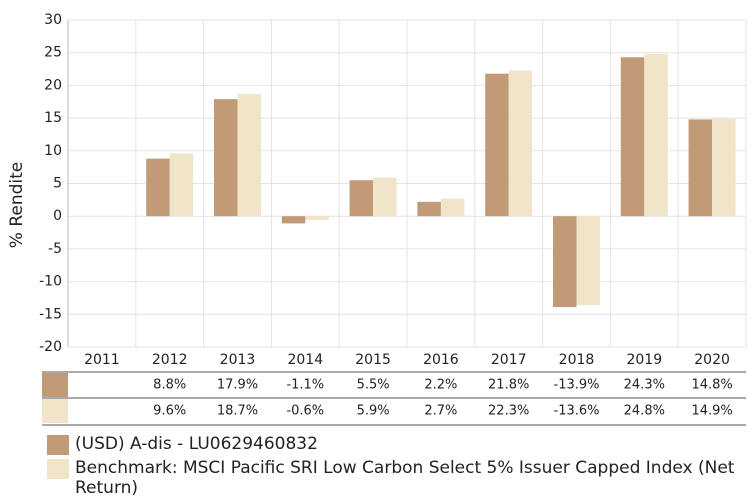 The height and width of the screenshot is (503, 748). Describe the element at coordinates (237, 385) in the screenshot. I see `table-value: 17.9%` at that location.